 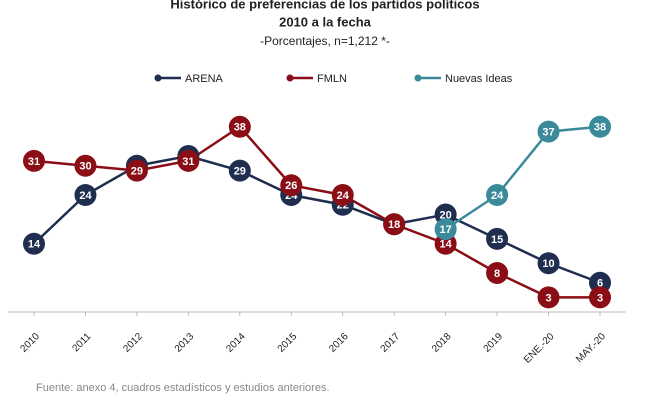 I want to click on x-tick-label: 2010, so click(x=30, y=343).